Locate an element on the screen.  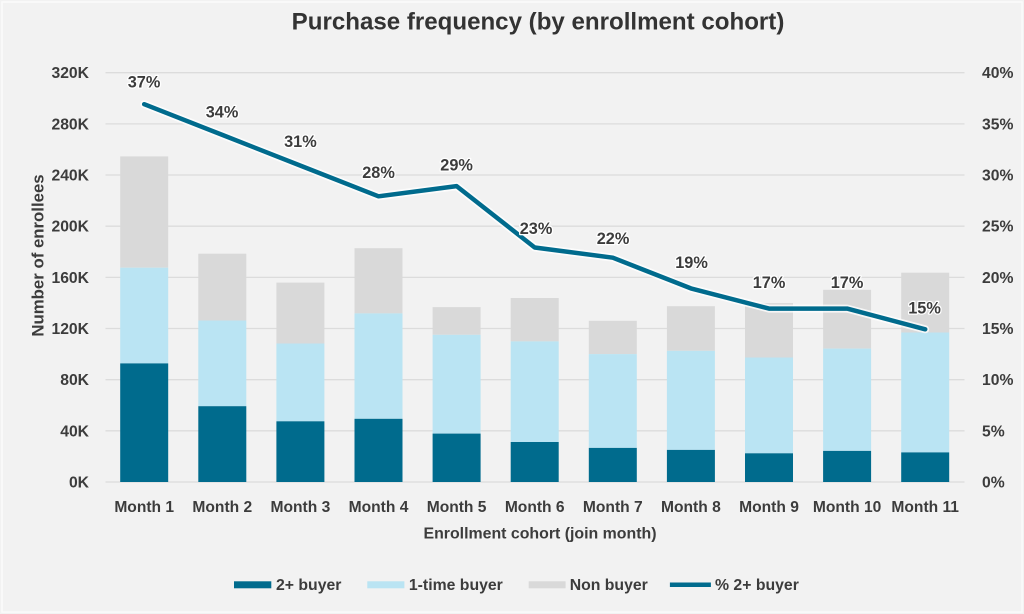
svg-text: Month 10 is located at coordinates (847, 507).